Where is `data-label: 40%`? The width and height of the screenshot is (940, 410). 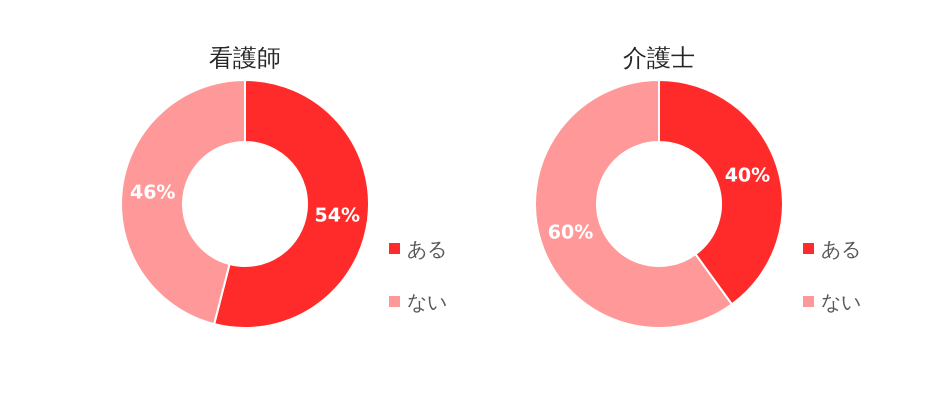 data-label: 40% is located at coordinates (747, 175).